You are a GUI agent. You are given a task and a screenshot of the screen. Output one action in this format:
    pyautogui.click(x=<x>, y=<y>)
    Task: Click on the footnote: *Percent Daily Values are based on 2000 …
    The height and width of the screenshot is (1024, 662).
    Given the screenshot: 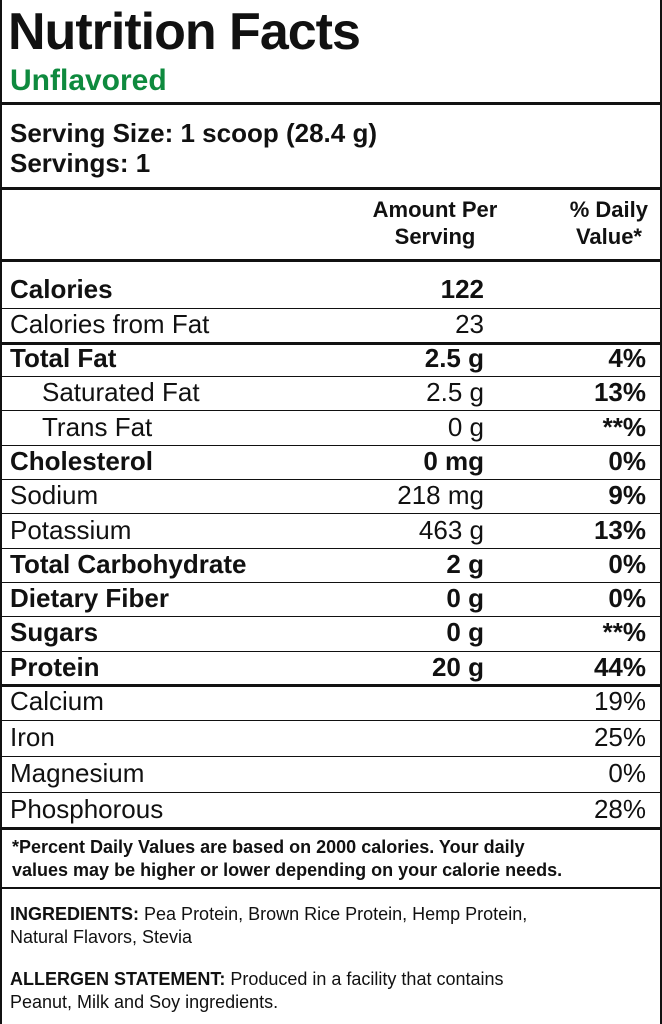 What is the action you would take?
    pyautogui.click(x=268, y=847)
    